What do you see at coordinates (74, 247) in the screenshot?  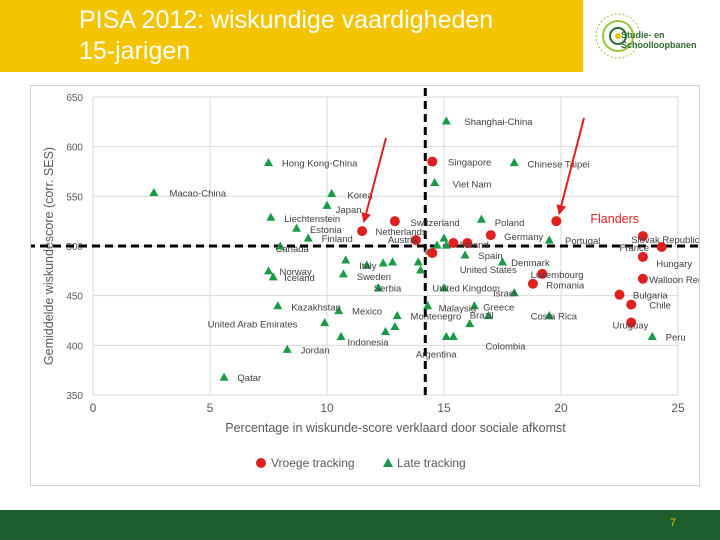 I see `y-tick-label: 500` at bounding box center [74, 247].